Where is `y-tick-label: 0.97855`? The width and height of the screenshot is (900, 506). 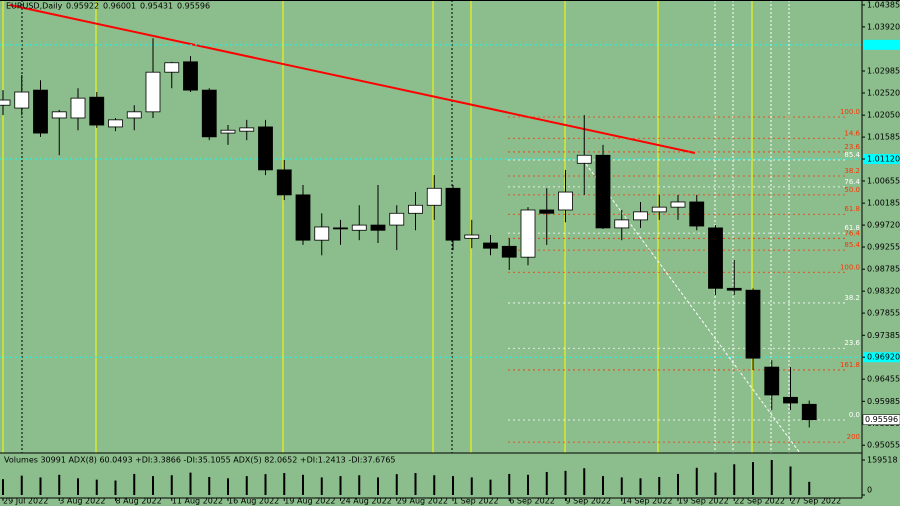 y-tick-label: 0.97855 is located at coordinates (883, 313).